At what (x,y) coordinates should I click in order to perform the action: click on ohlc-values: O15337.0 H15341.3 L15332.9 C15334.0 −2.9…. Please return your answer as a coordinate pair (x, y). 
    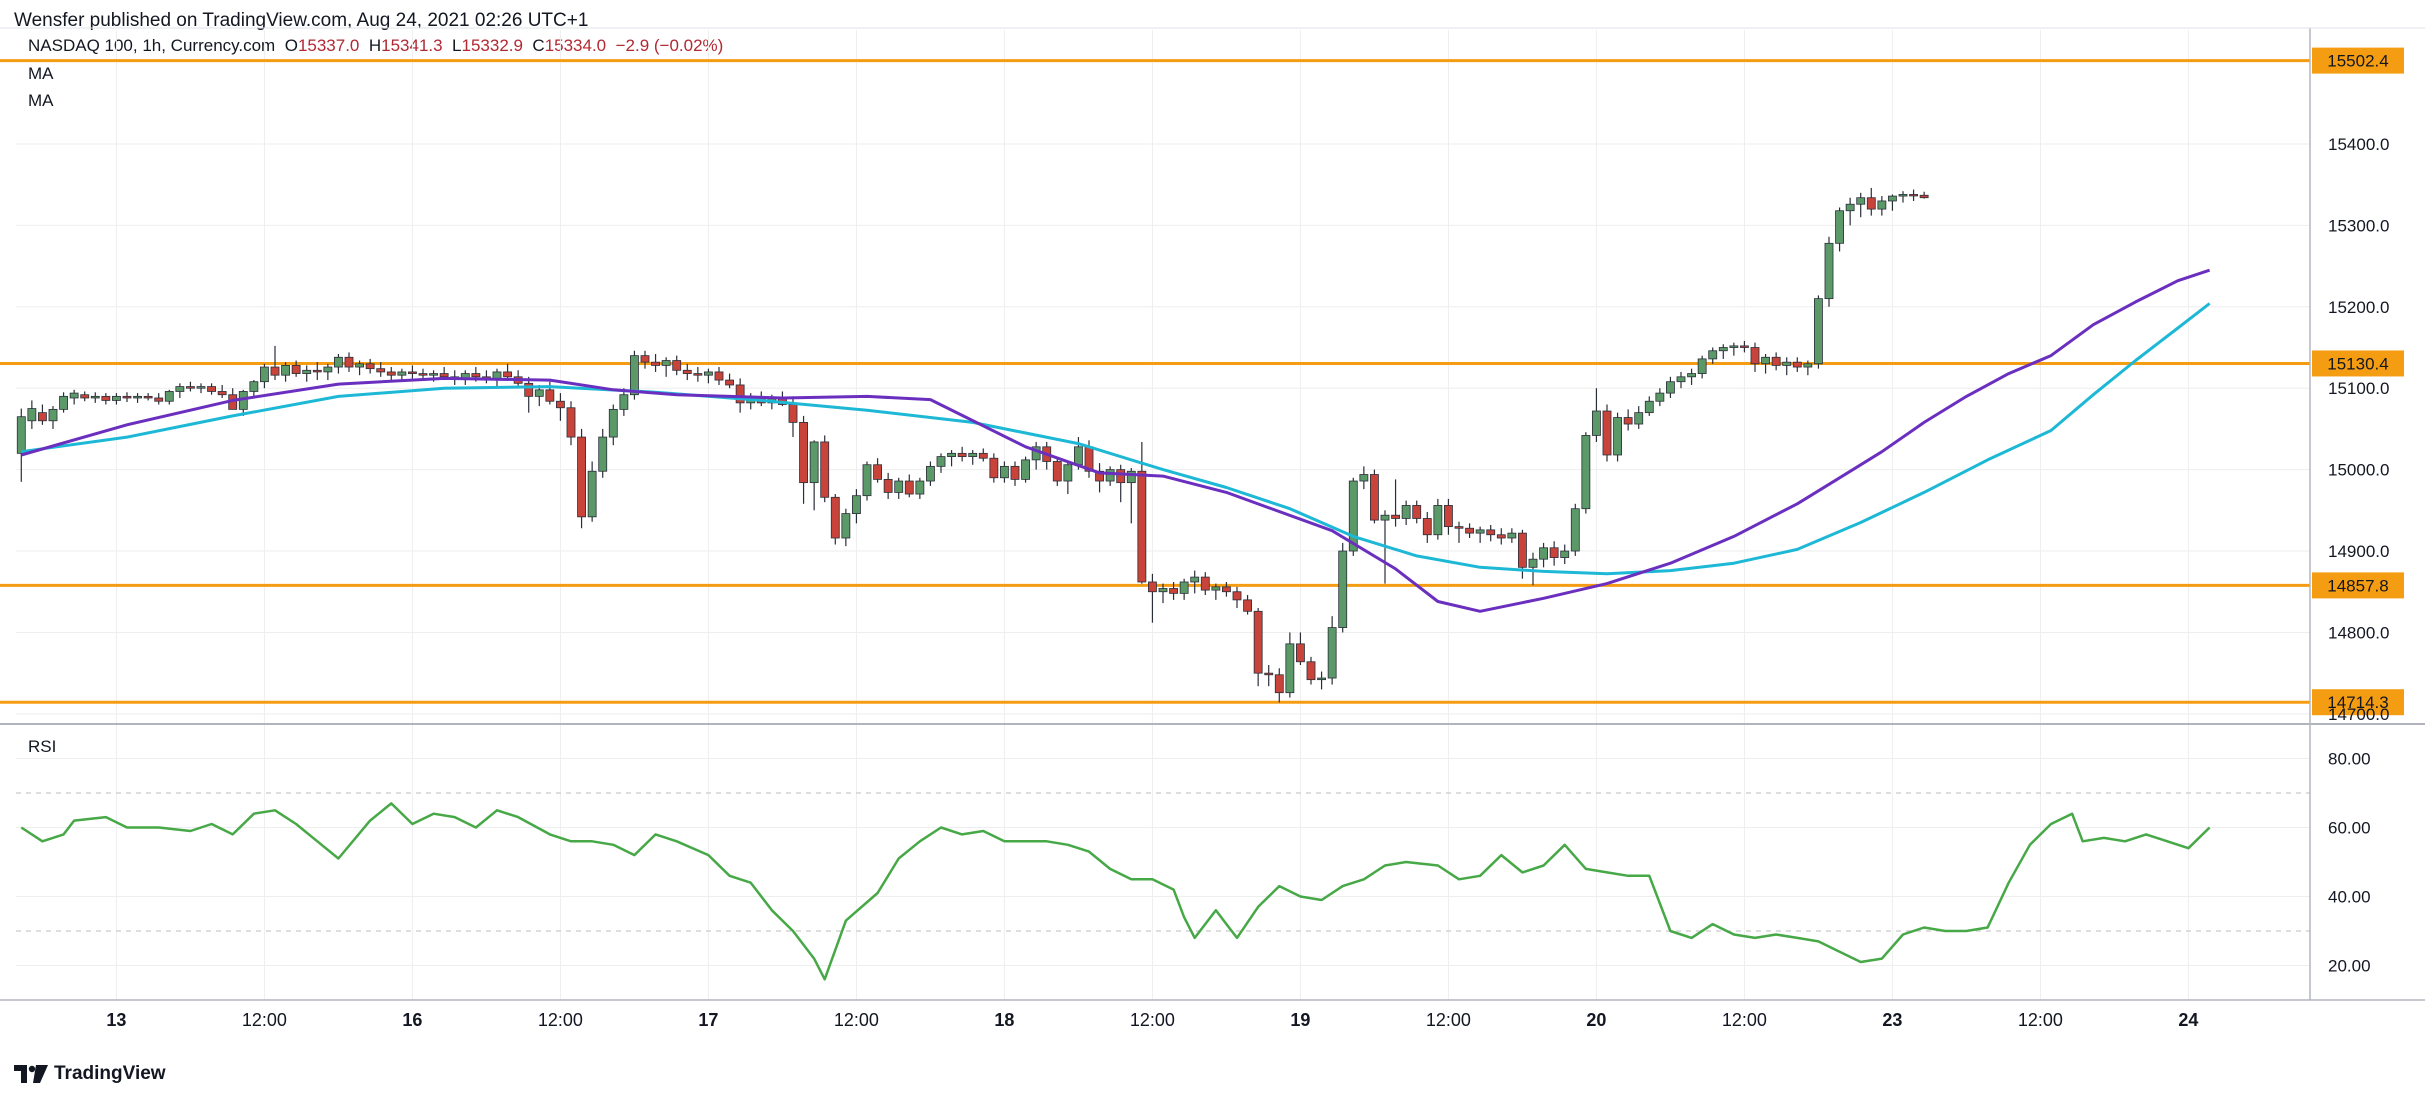
    Looking at the image, I should click on (502, 45).